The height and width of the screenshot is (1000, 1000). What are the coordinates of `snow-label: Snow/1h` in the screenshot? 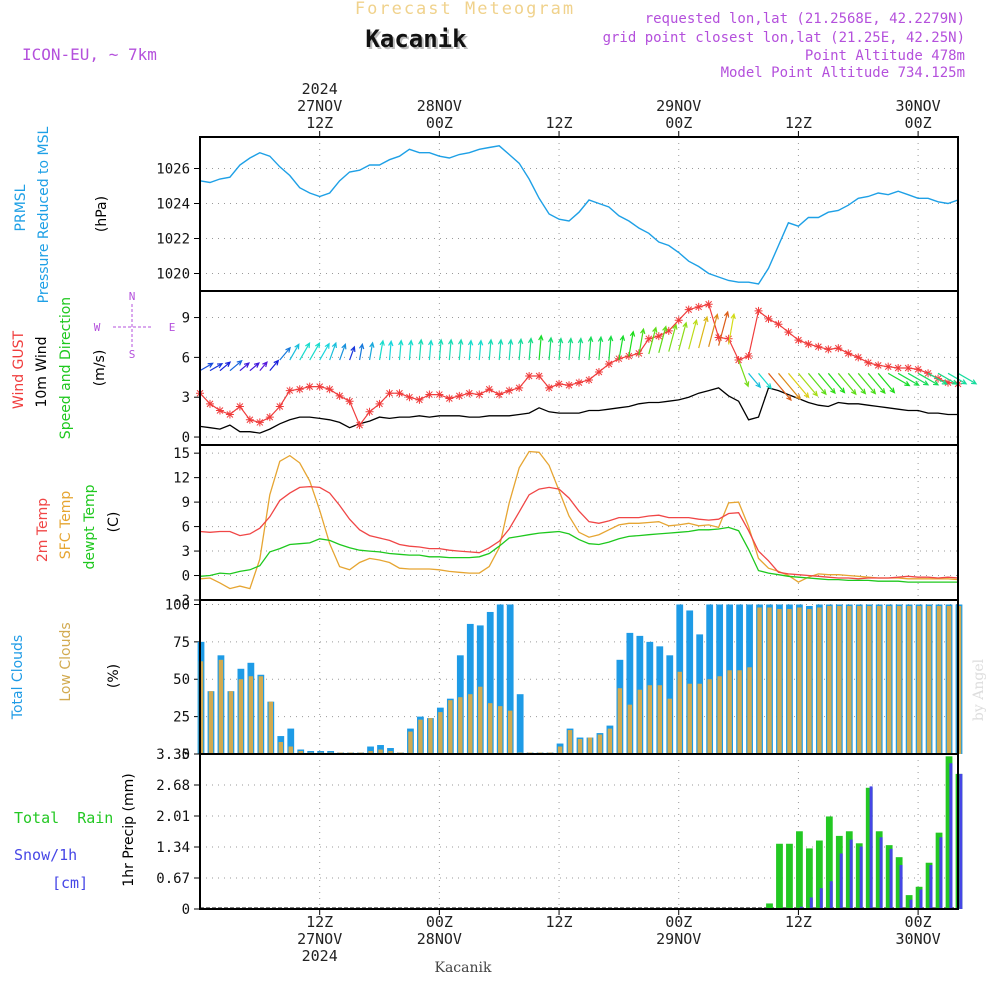 It's located at (45, 855).